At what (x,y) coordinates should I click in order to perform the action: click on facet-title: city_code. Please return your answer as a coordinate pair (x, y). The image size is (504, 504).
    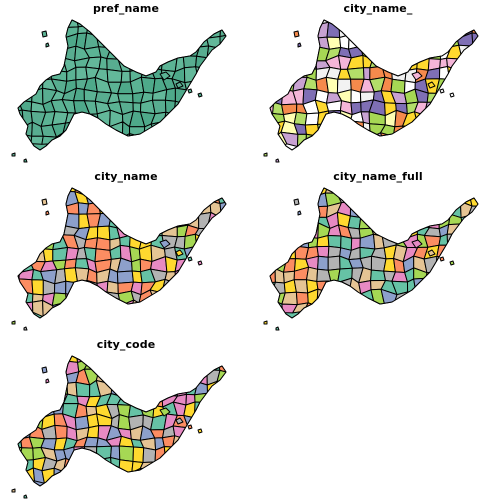
    Looking at the image, I should click on (126, 344).